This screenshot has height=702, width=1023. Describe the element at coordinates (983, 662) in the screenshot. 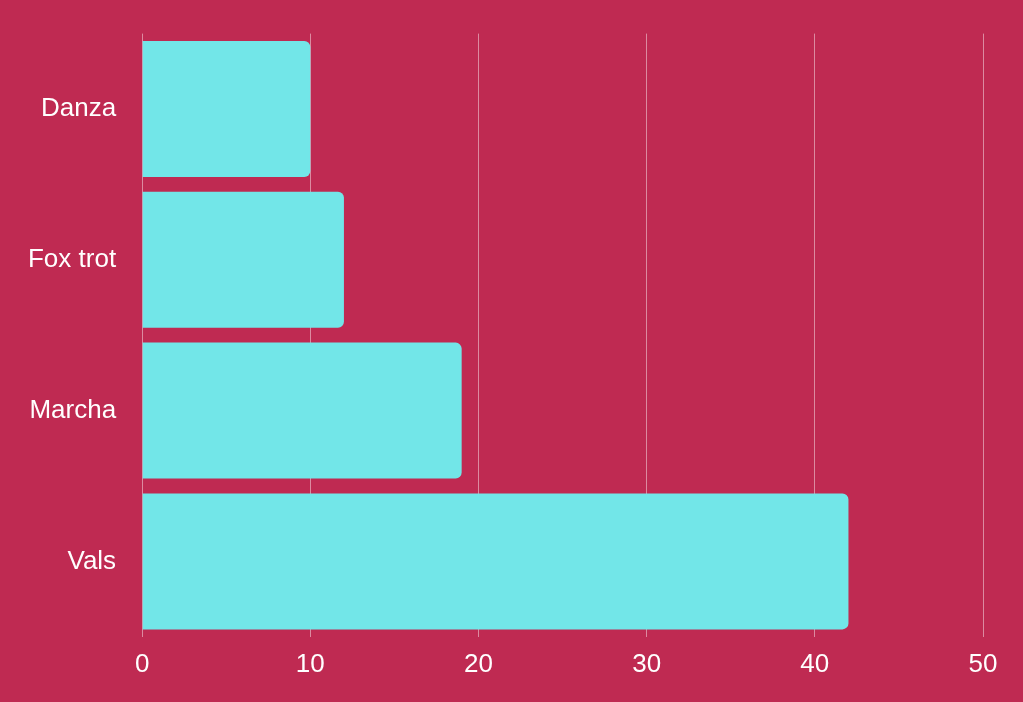

I see `x-tick-label: 50` at that location.